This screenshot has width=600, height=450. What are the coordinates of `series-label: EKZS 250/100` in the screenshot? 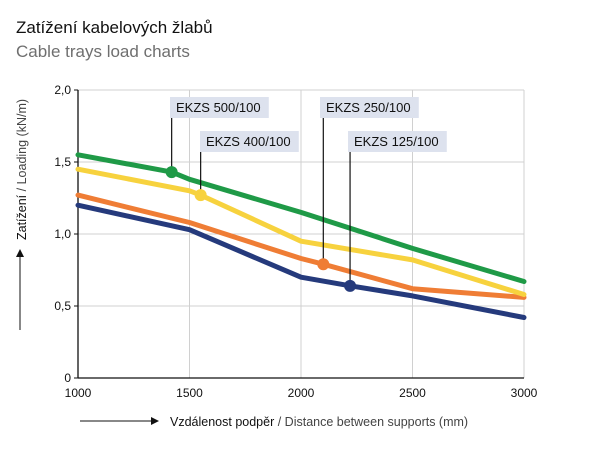 It's located at (368, 107).